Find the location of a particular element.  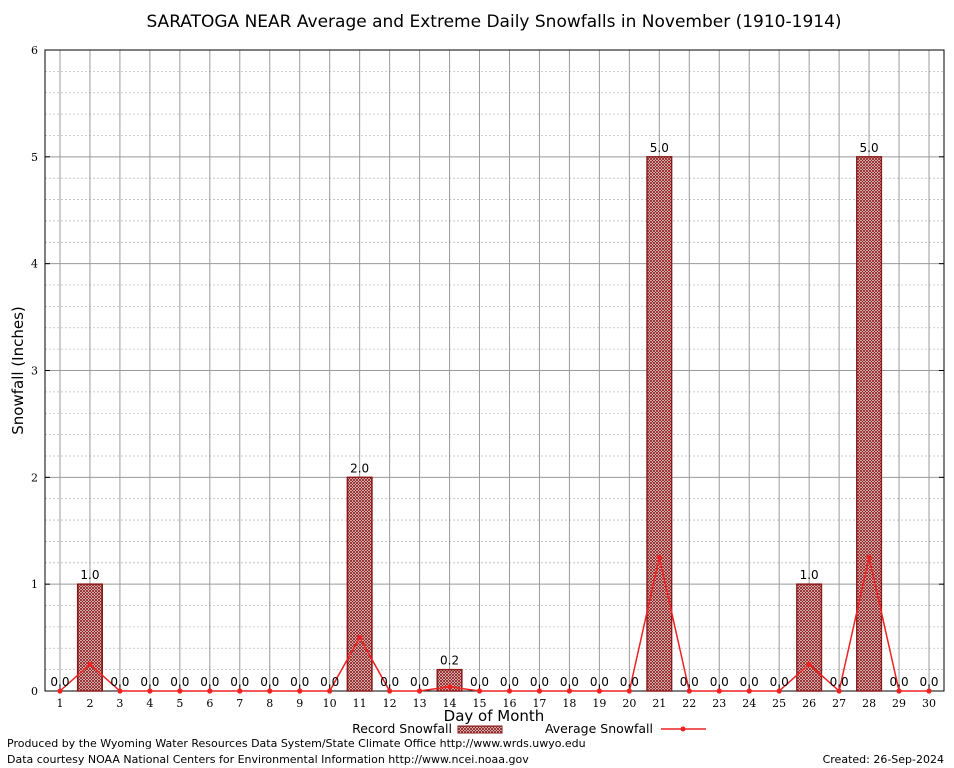

y-tick-label: 6 is located at coordinates (34, 50).